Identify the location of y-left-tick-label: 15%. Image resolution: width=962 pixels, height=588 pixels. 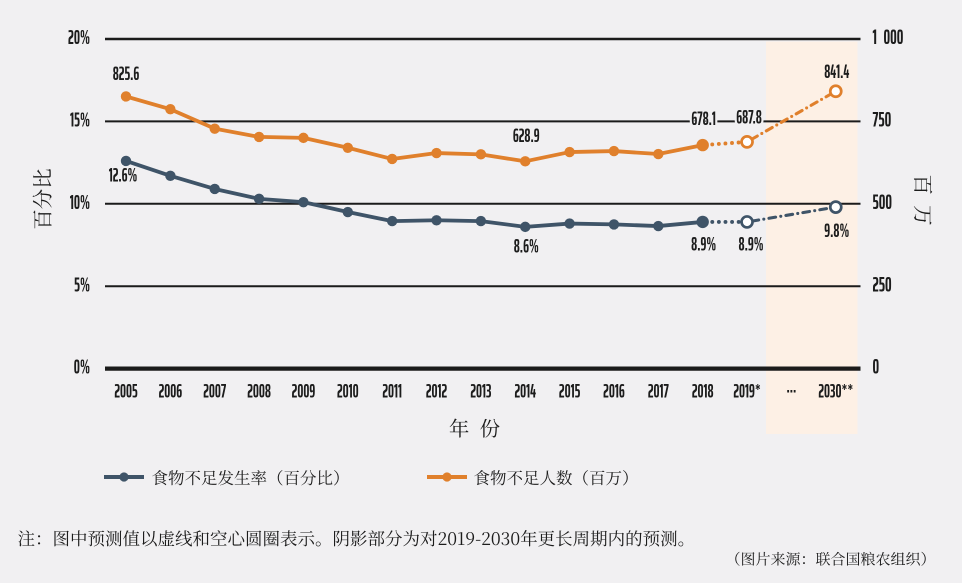
(80, 119).